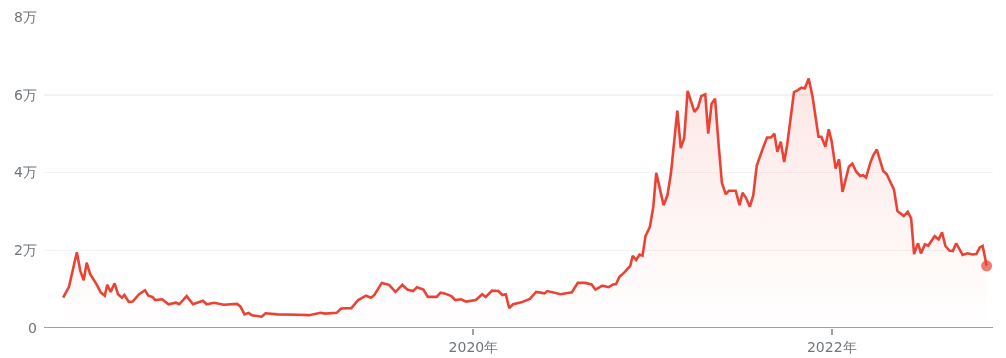 Image resolution: width=1006 pixels, height=358 pixels. What do you see at coordinates (25, 94) in the screenshot?
I see `y-tick-label: 6万` at bounding box center [25, 94].